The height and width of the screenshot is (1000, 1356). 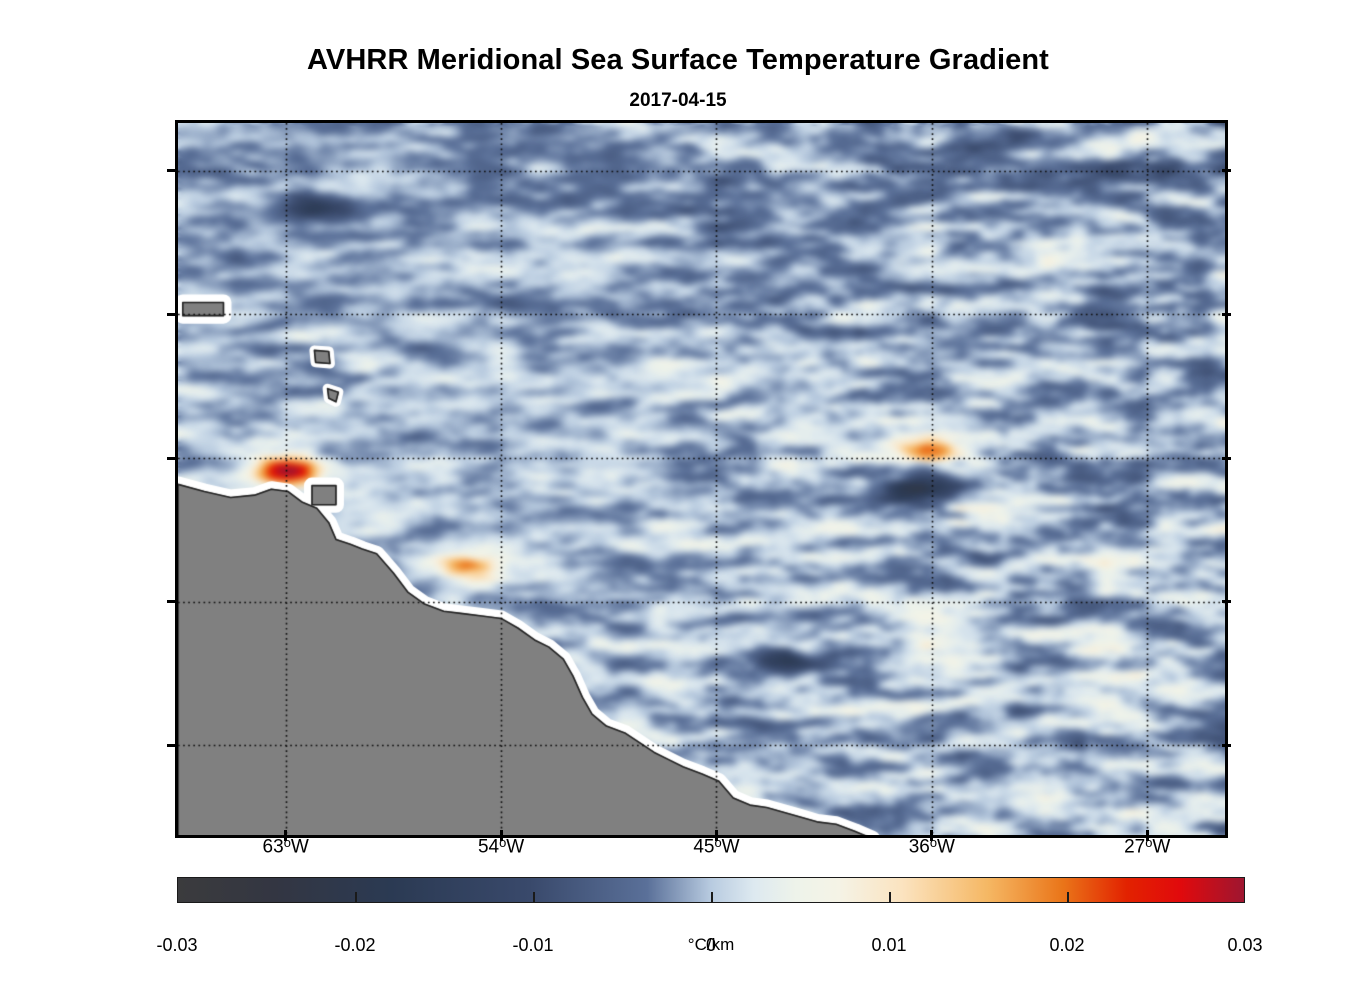 What do you see at coordinates (1147, 846) in the screenshot?
I see `x-axis-label: 27oW` at bounding box center [1147, 846].